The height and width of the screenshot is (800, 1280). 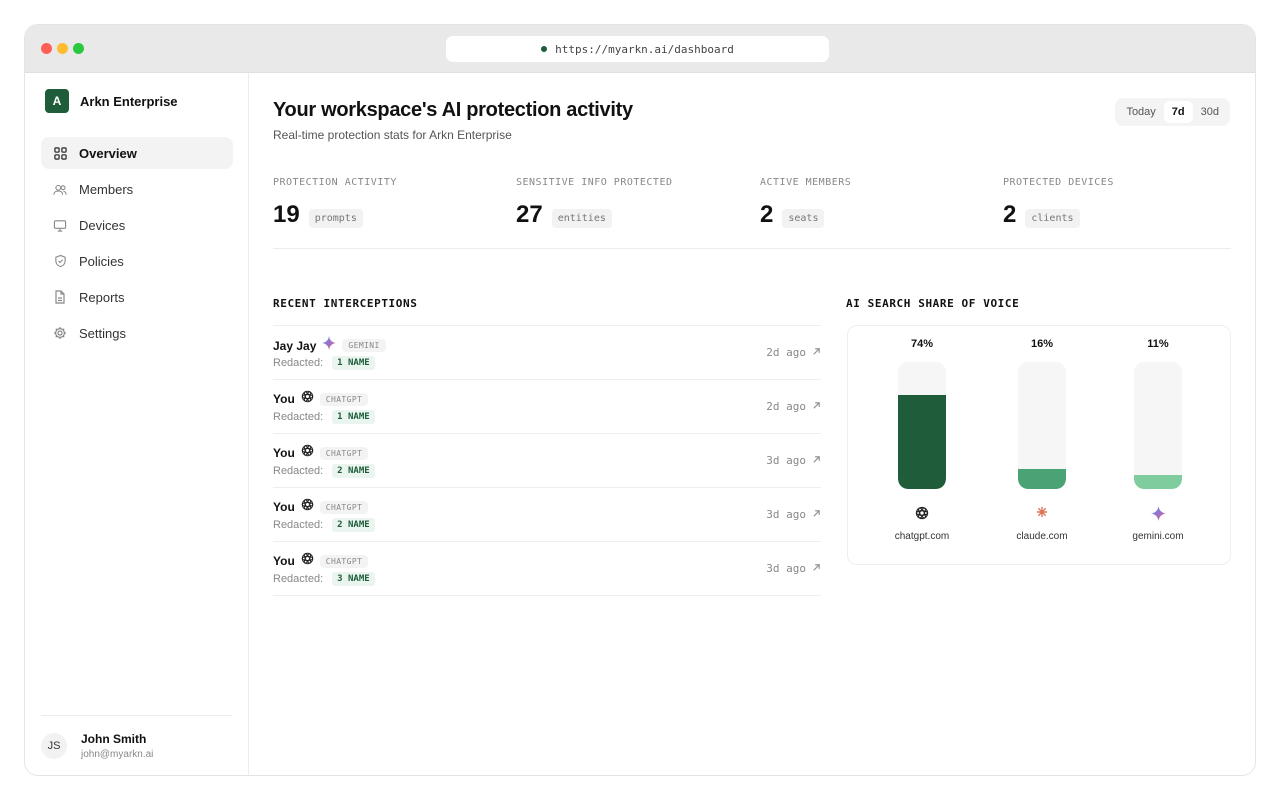 What do you see at coordinates (102, 333) in the screenshot?
I see `sidebar-item-label: Settings` at bounding box center [102, 333].